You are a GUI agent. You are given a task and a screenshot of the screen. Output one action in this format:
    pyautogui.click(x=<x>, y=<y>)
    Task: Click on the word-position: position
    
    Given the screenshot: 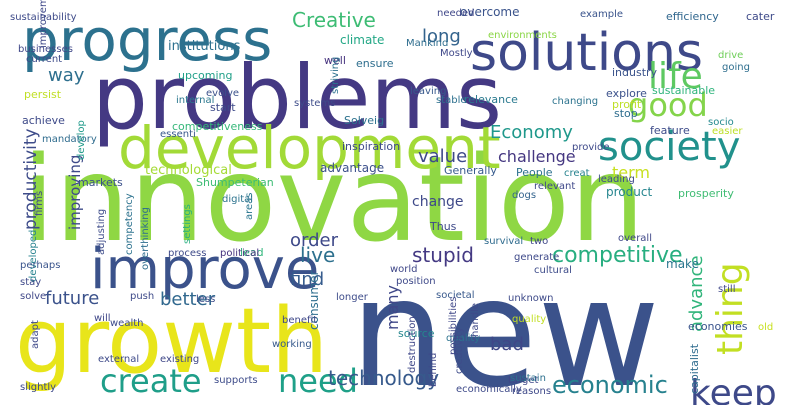 What is the action you would take?
    pyautogui.click(x=416, y=281)
    